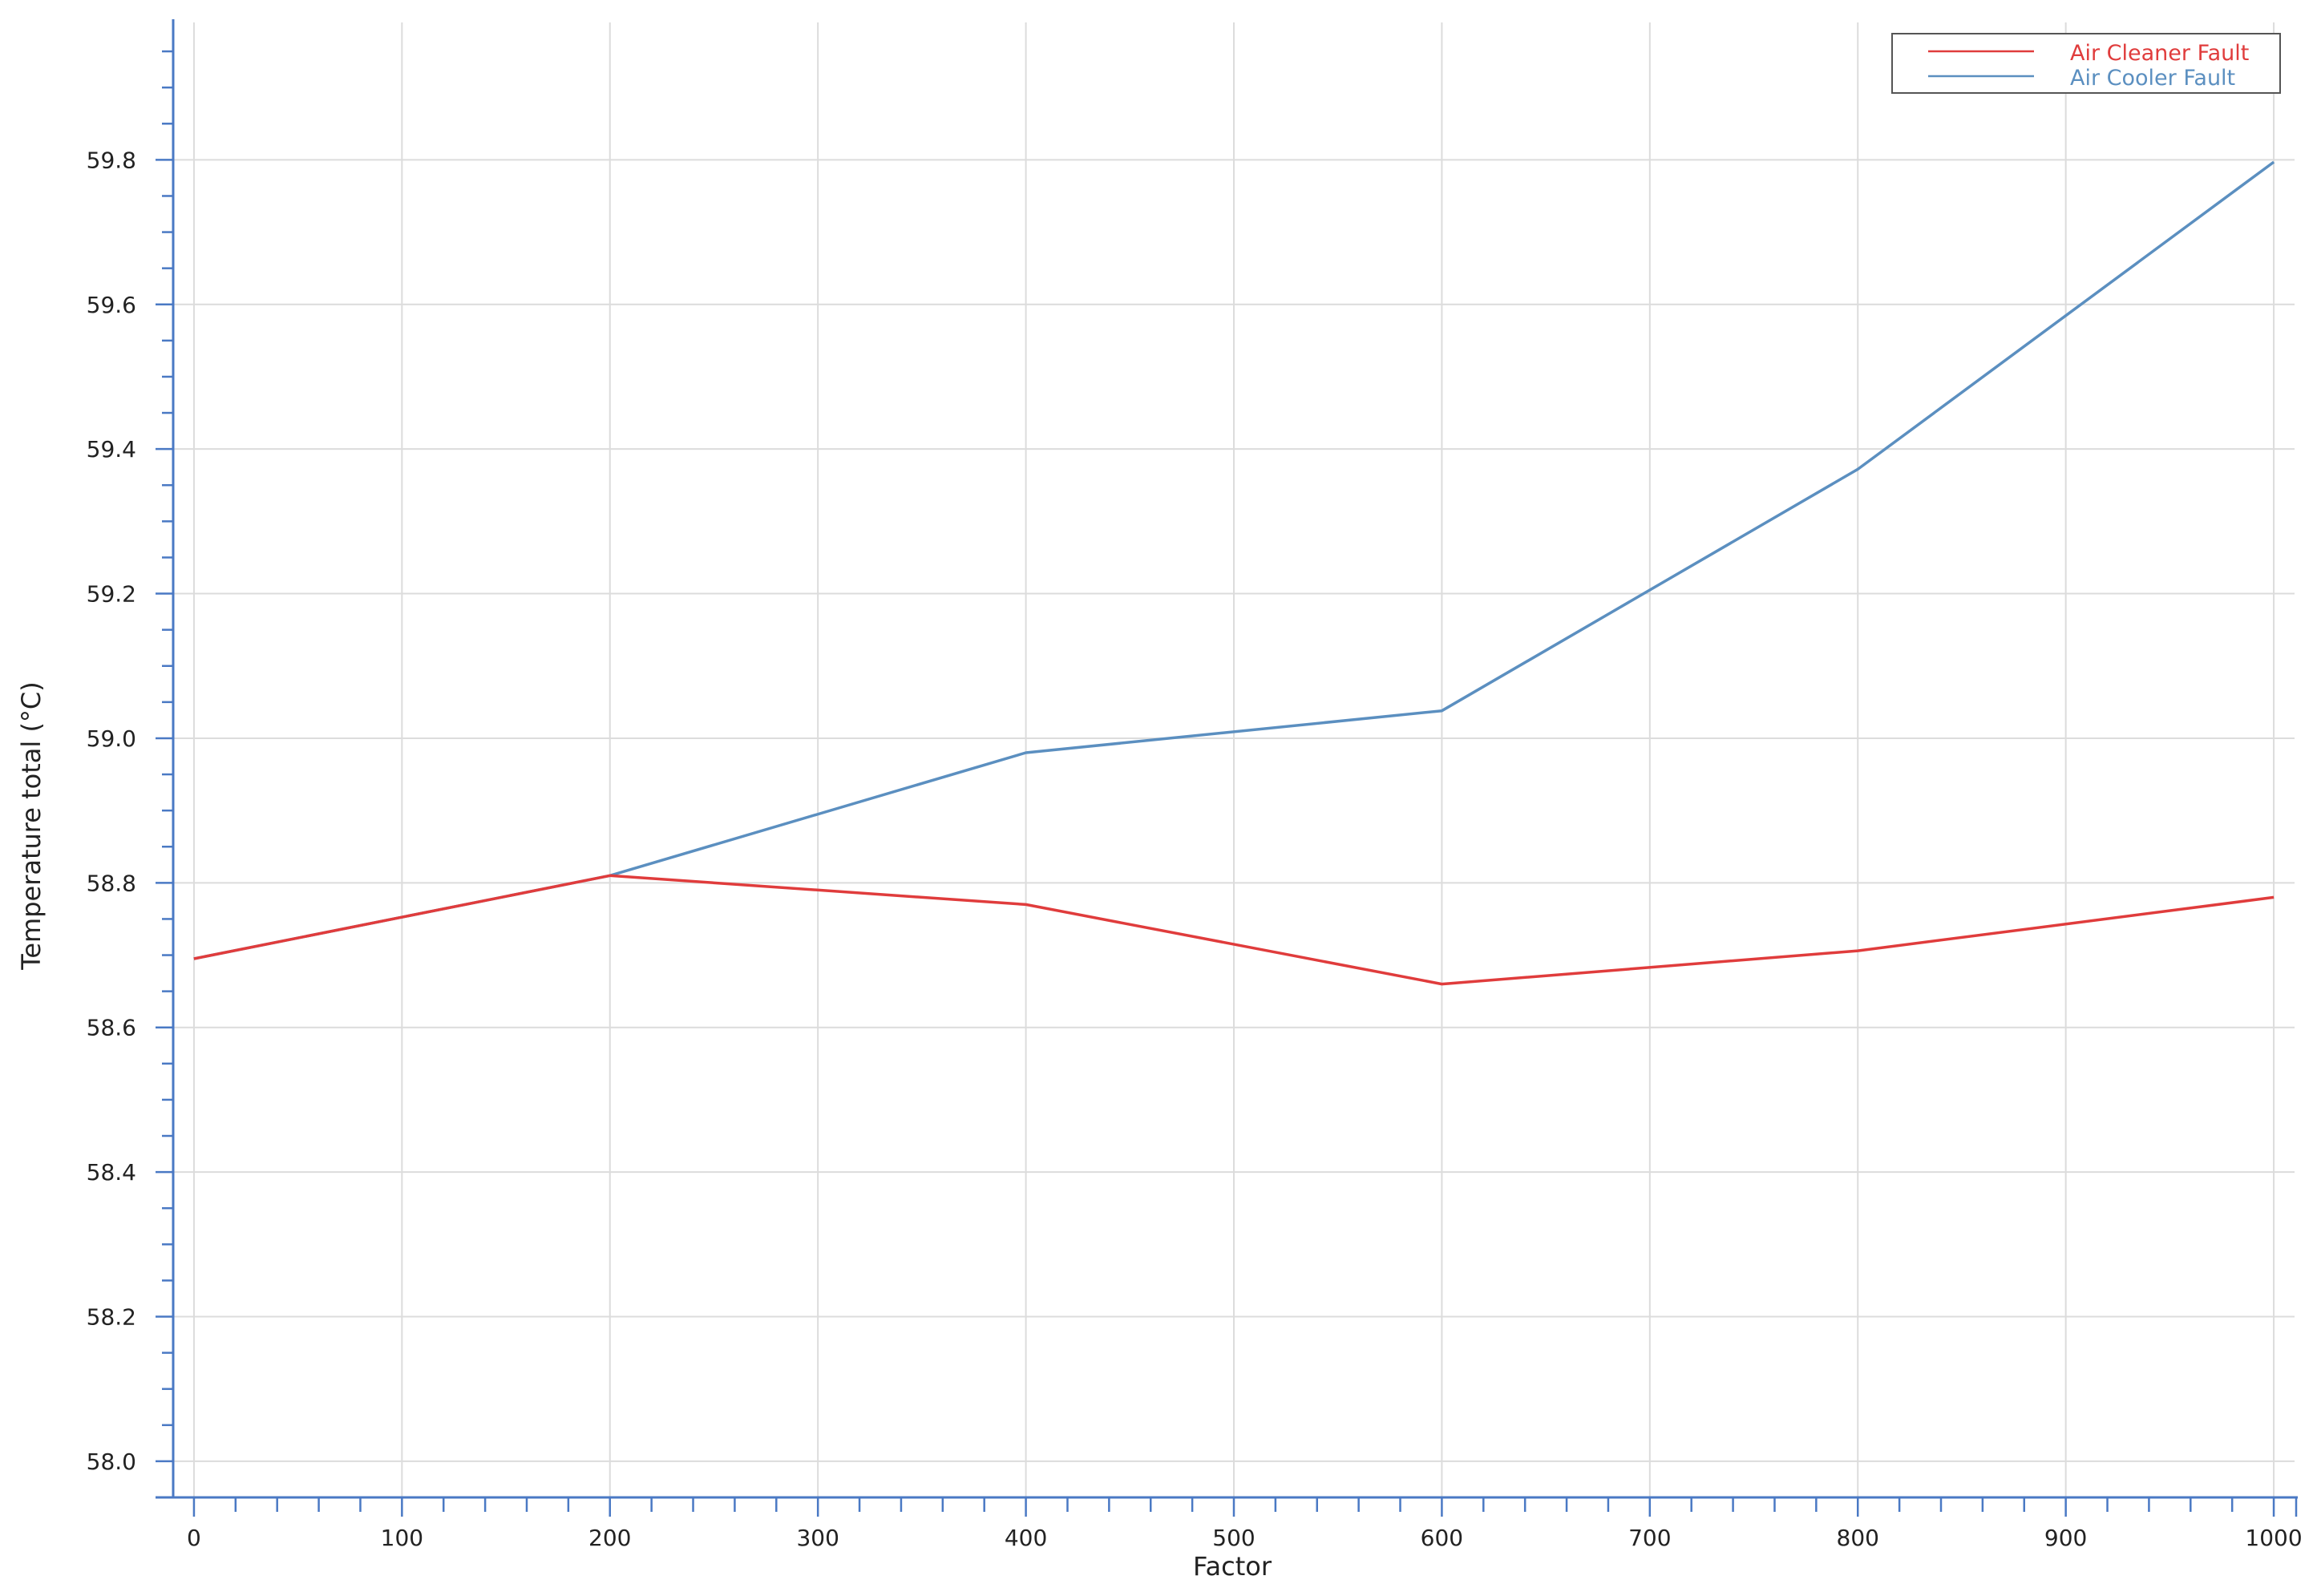  I want to click on x-tick-label: 300, so click(817, 1538).